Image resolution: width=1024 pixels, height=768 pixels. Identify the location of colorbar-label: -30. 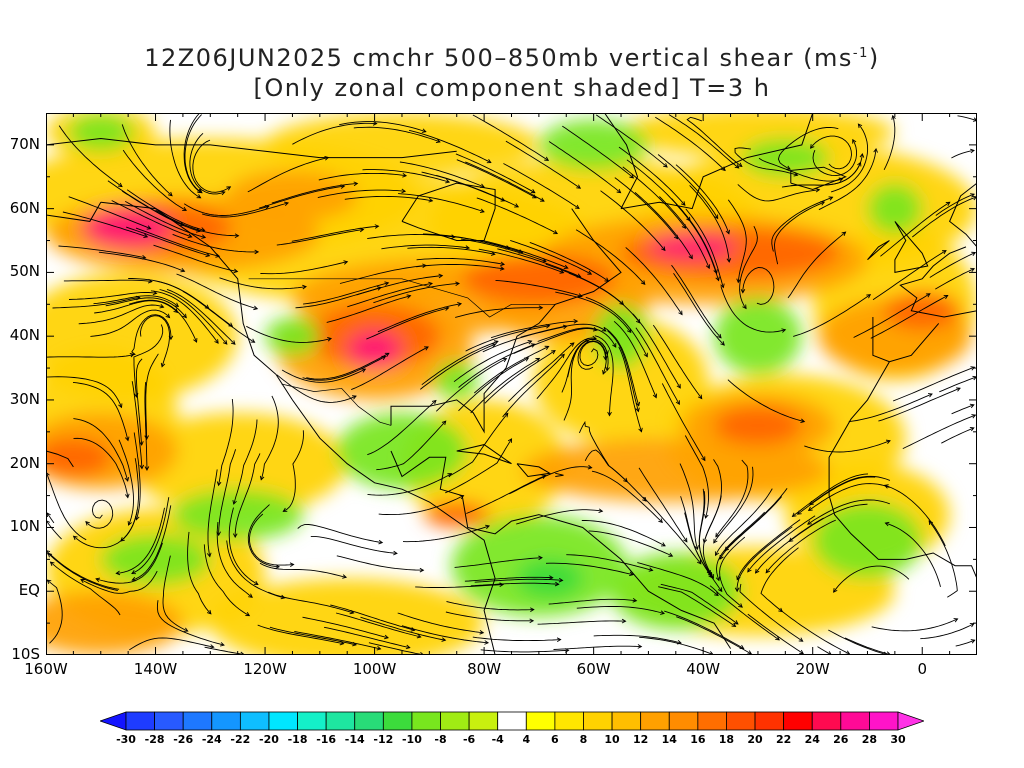
(126, 739).